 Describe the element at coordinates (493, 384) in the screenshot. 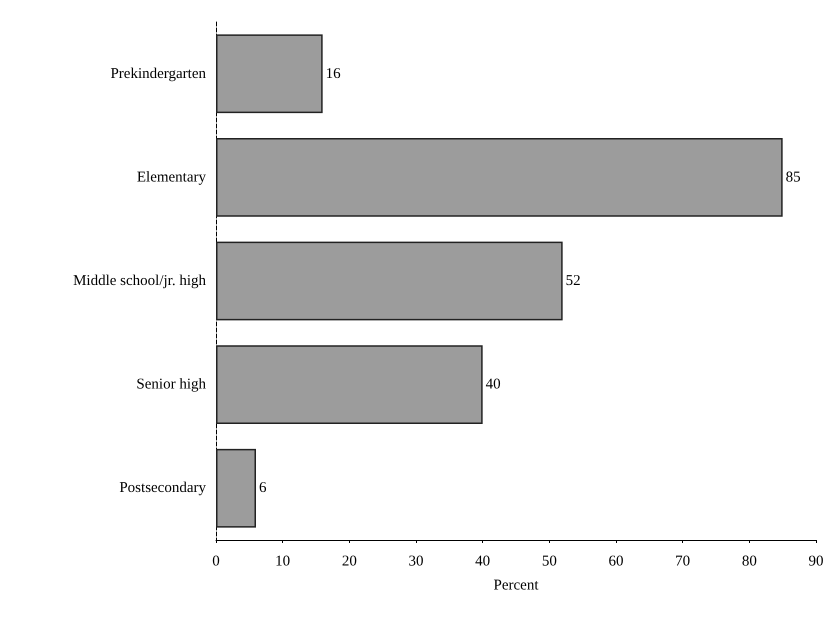

I see `data-label: 40` at that location.